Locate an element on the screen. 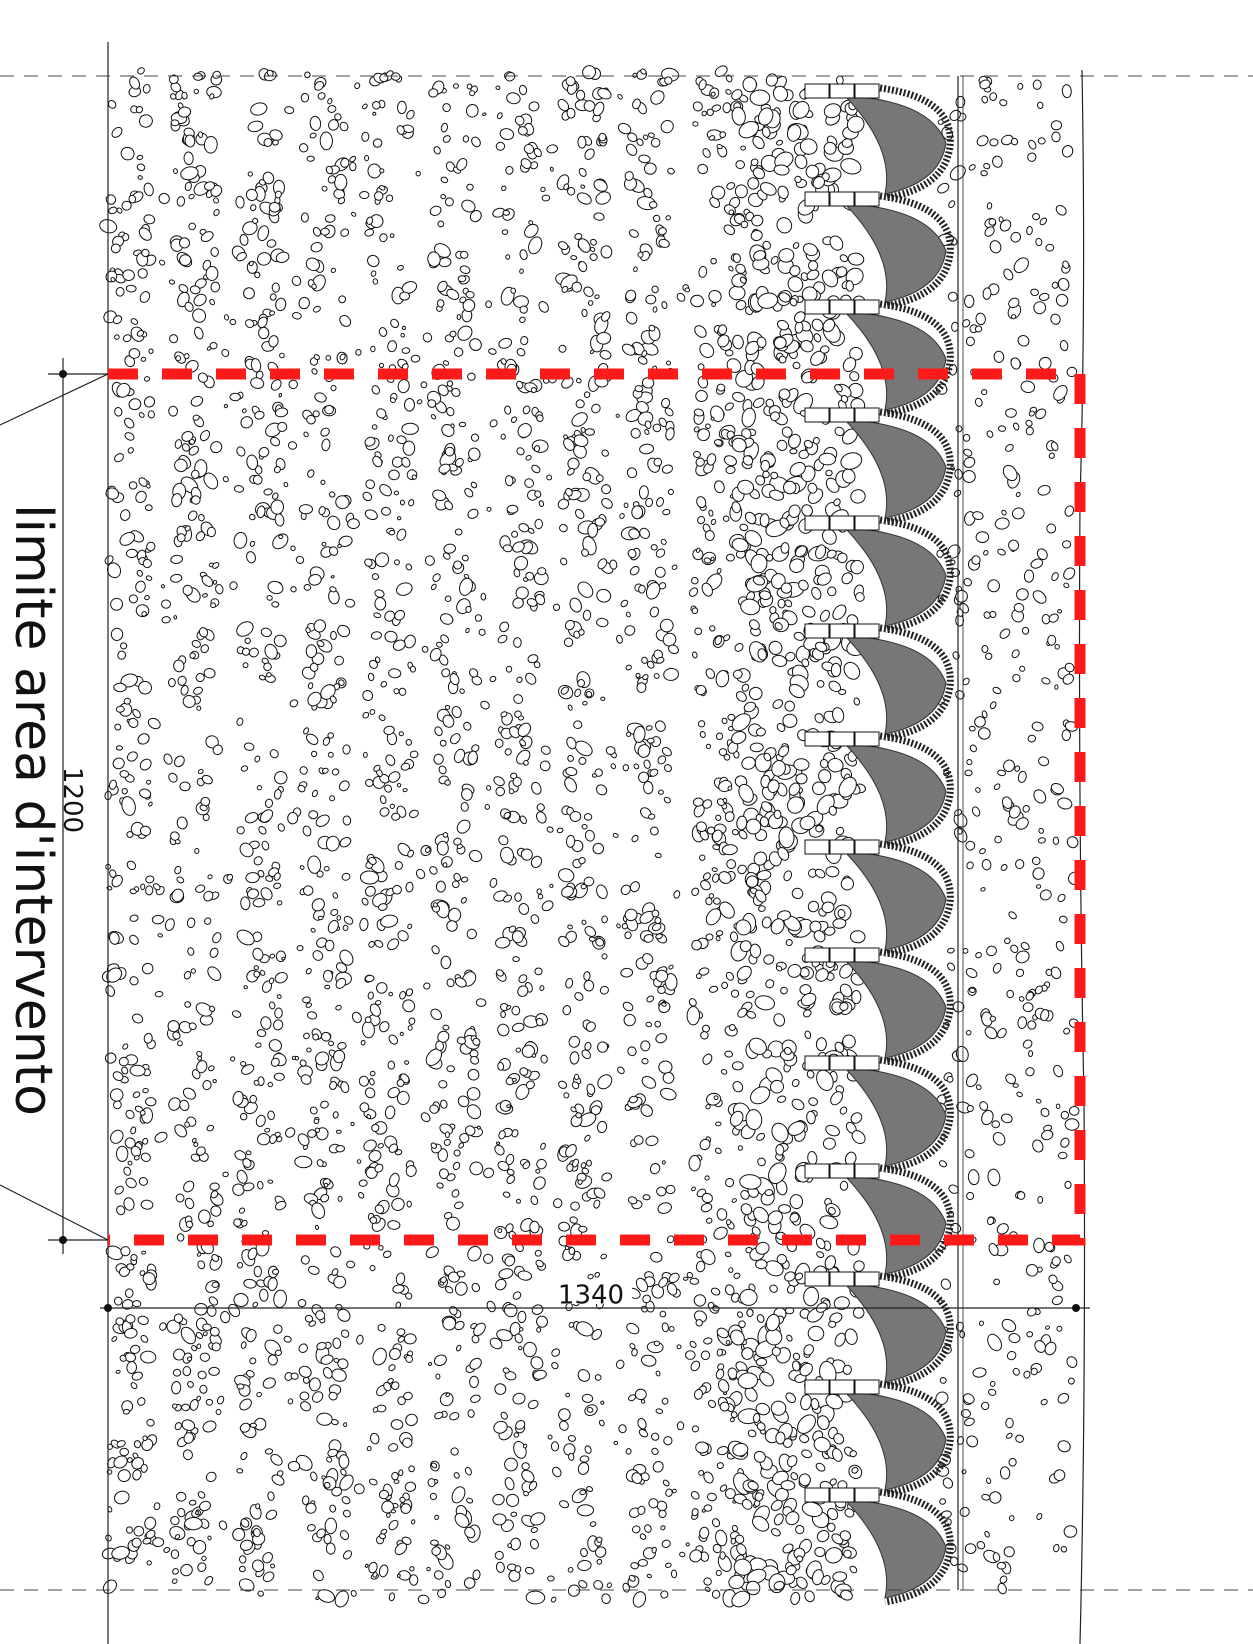  area-label: limite area d'intervento is located at coordinates (33, 810).